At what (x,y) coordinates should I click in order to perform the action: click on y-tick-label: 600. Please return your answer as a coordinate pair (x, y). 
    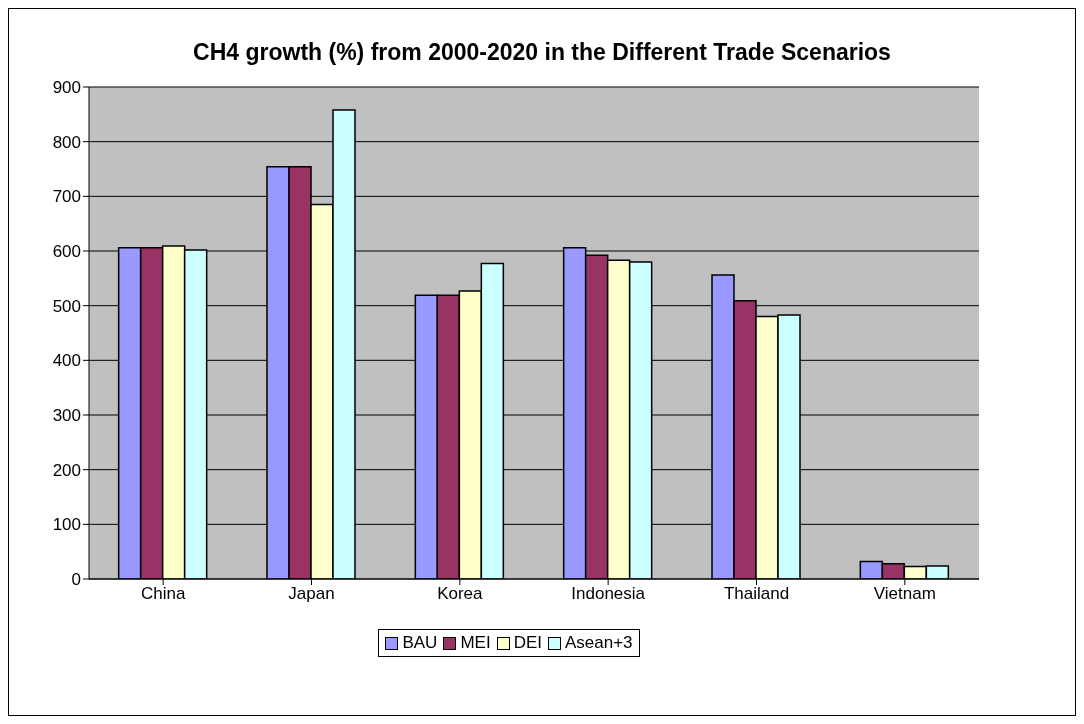
    Looking at the image, I should click on (66, 252).